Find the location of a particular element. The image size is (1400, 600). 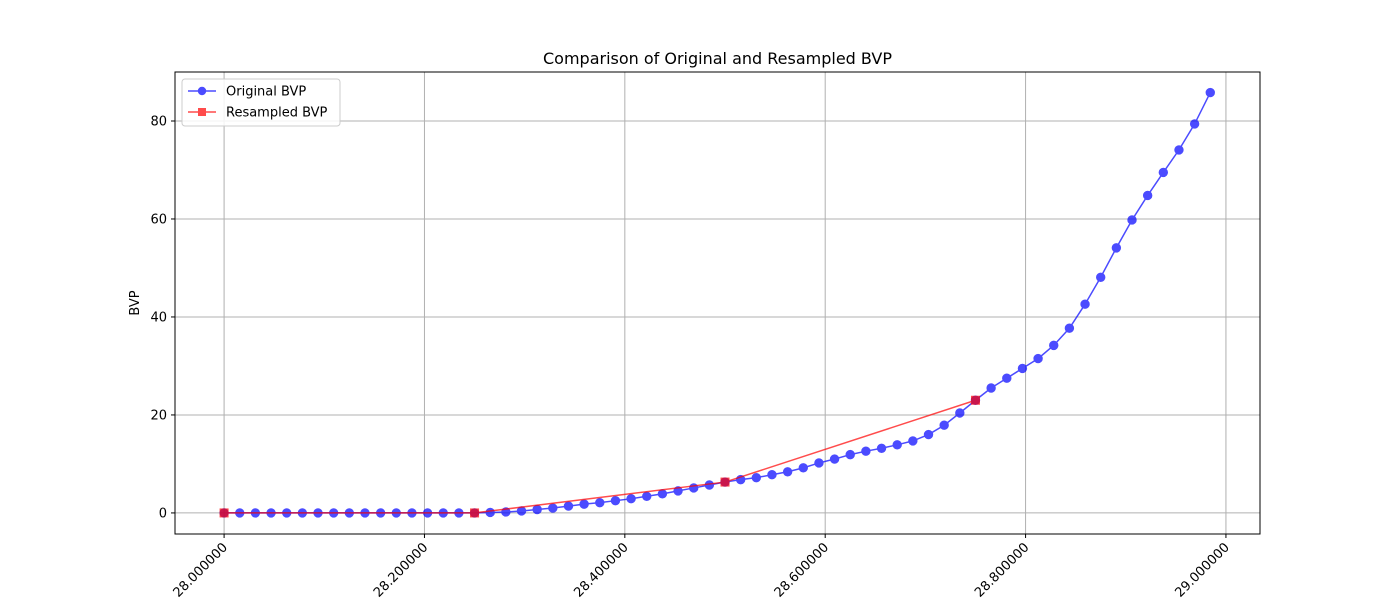

legend: Original BVP Resampled BVP is located at coordinates (261, 102).